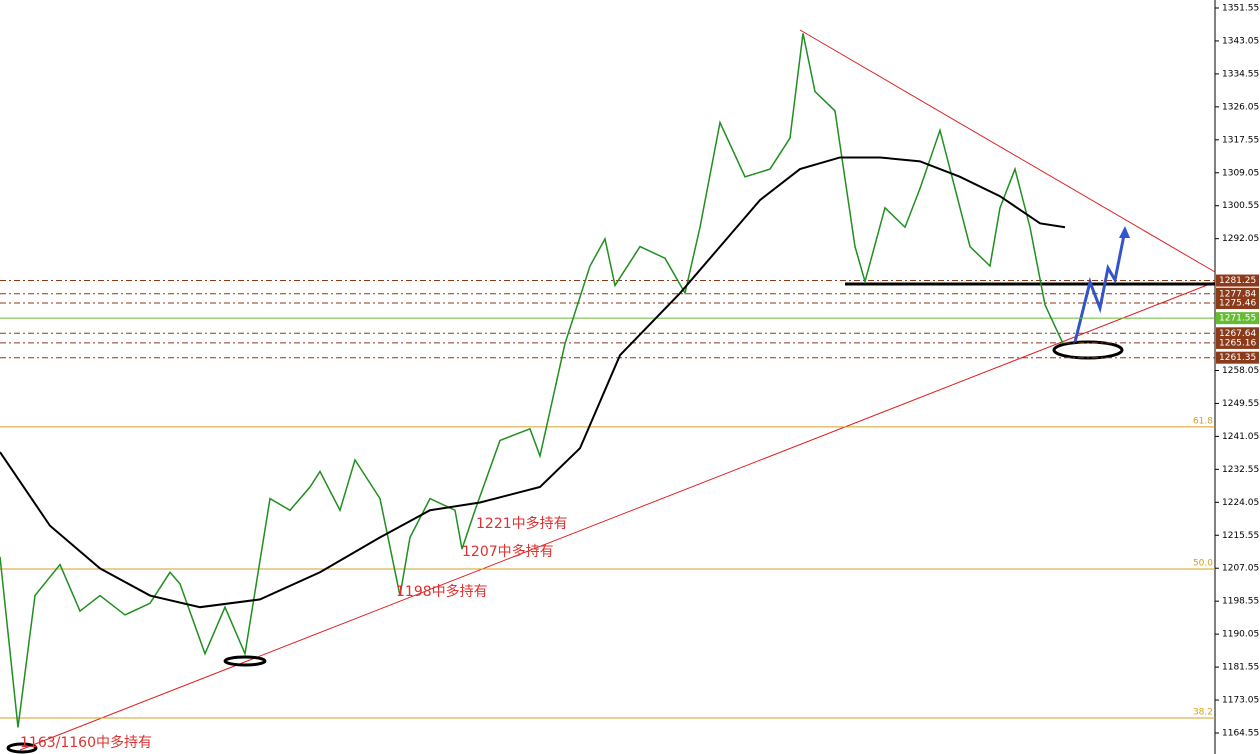  What do you see at coordinates (1240, 8) in the screenshot?
I see `y-tick-label: 1351.55` at bounding box center [1240, 8].